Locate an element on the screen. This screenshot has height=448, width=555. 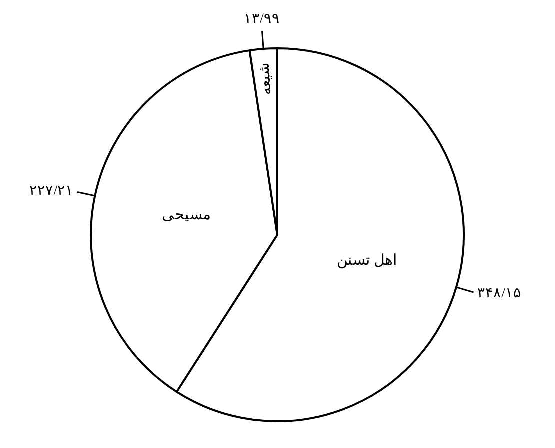
data-label: ۱۳/۹۹ is located at coordinates (262, 19).